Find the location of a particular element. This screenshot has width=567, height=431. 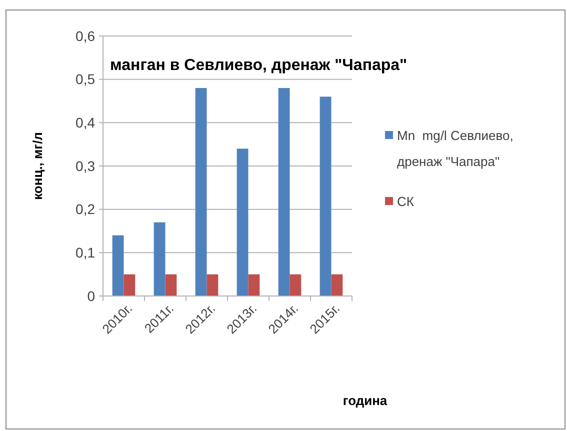

y-tick-label: 0,4 is located at coordinates (86, 122).